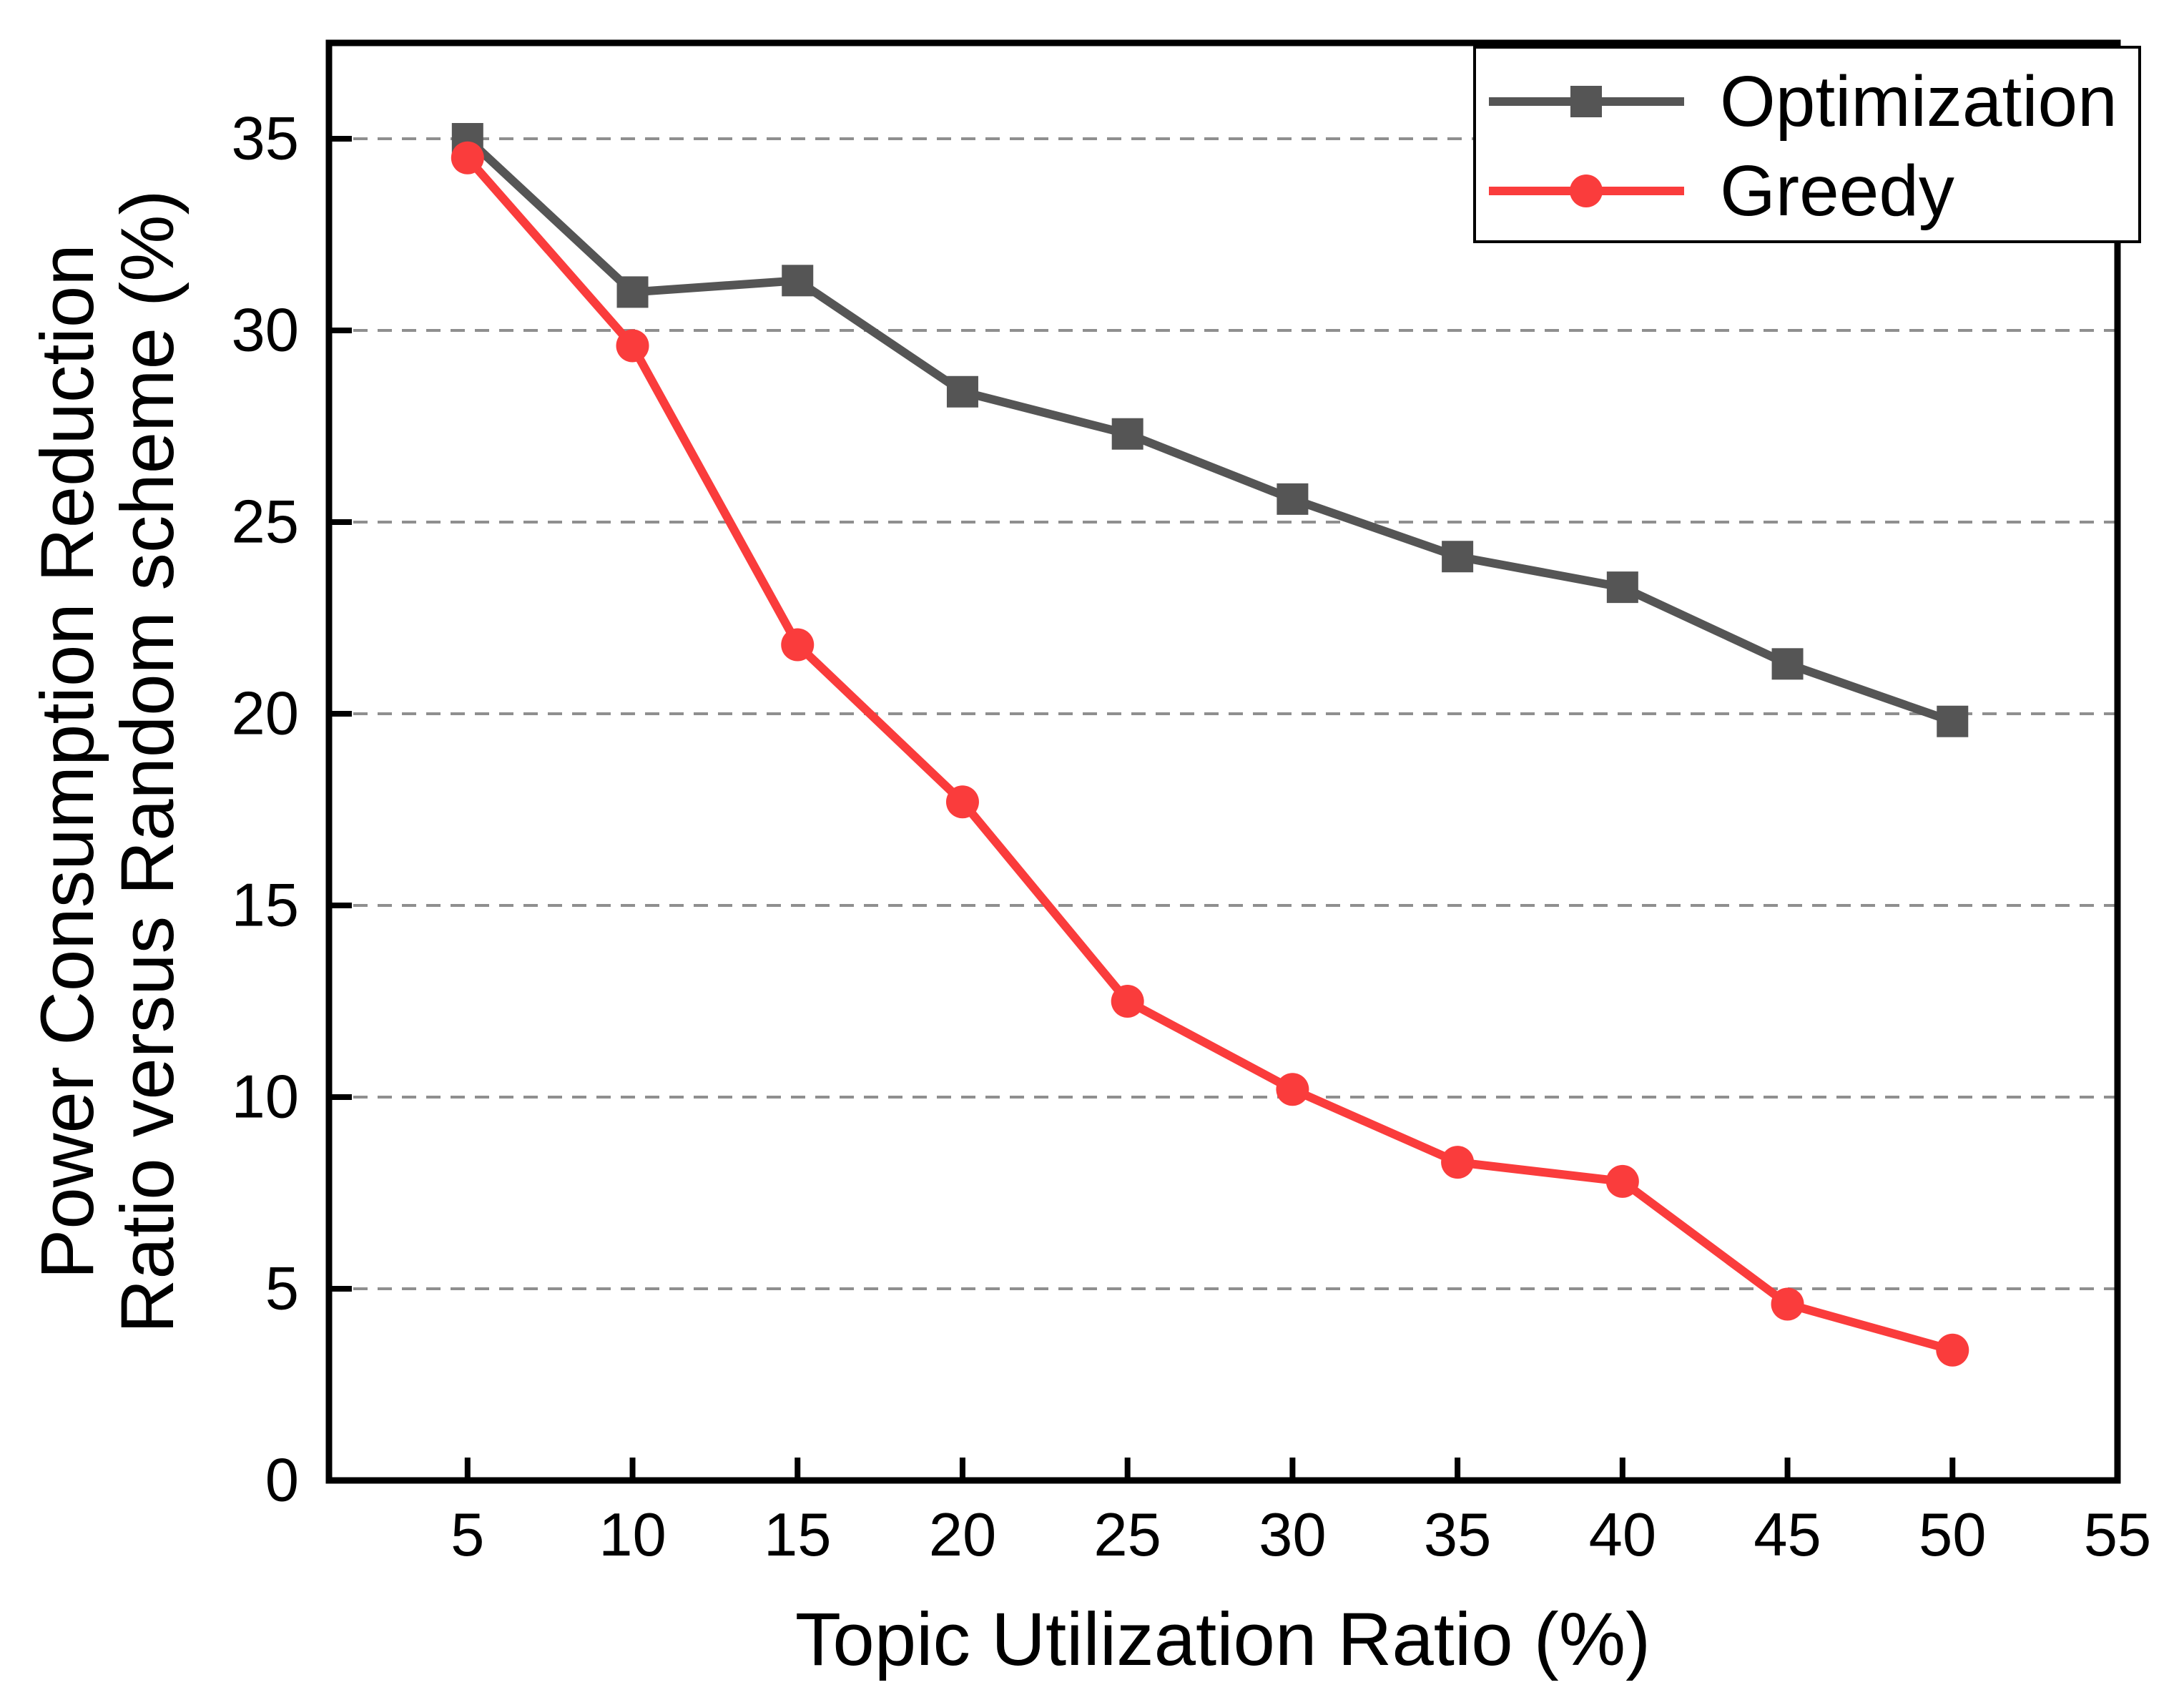 The image size is (2184, 1705). What do you see at coordinates (1622, 587) in the screenshot?
I see `marker-square-optimization-x40` at bounding box center [1622, 587].